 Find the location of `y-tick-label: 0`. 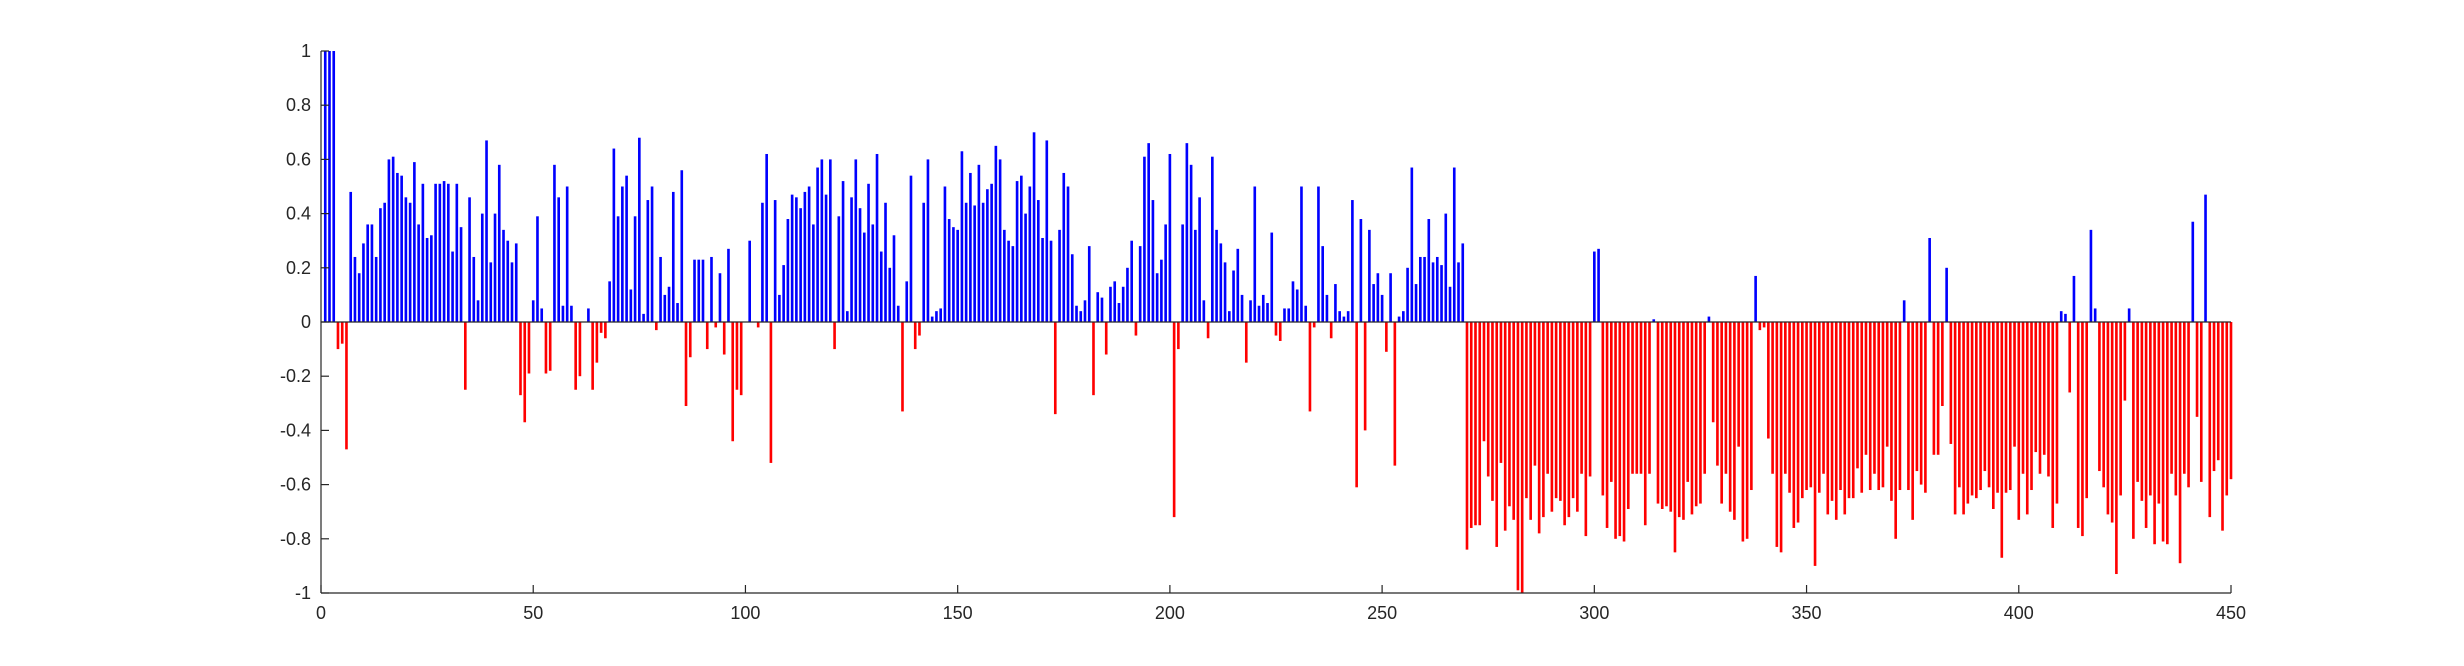

y-tick-label: 0 is located at coordinates (306, 322).